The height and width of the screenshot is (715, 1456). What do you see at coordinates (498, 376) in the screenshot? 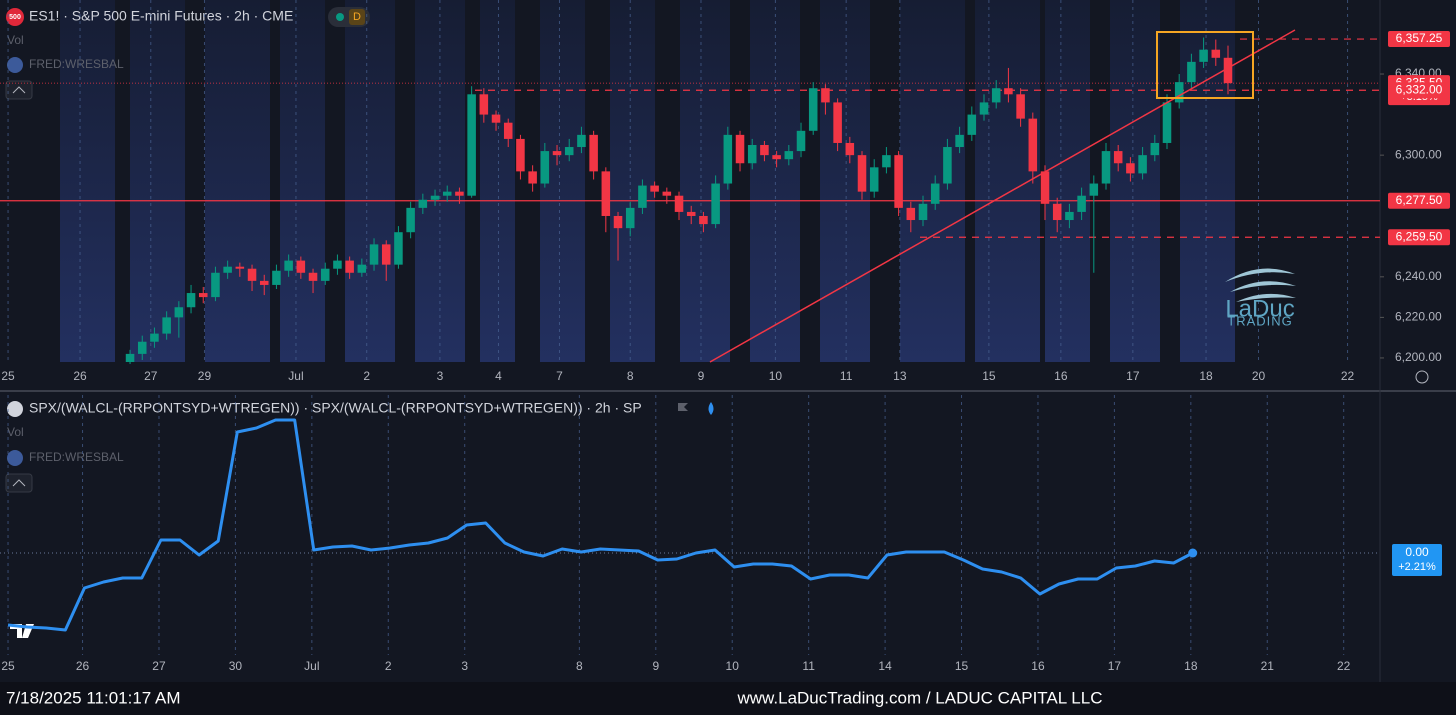
I see `x-tick-label: 4` at bounding box center [498, 376].